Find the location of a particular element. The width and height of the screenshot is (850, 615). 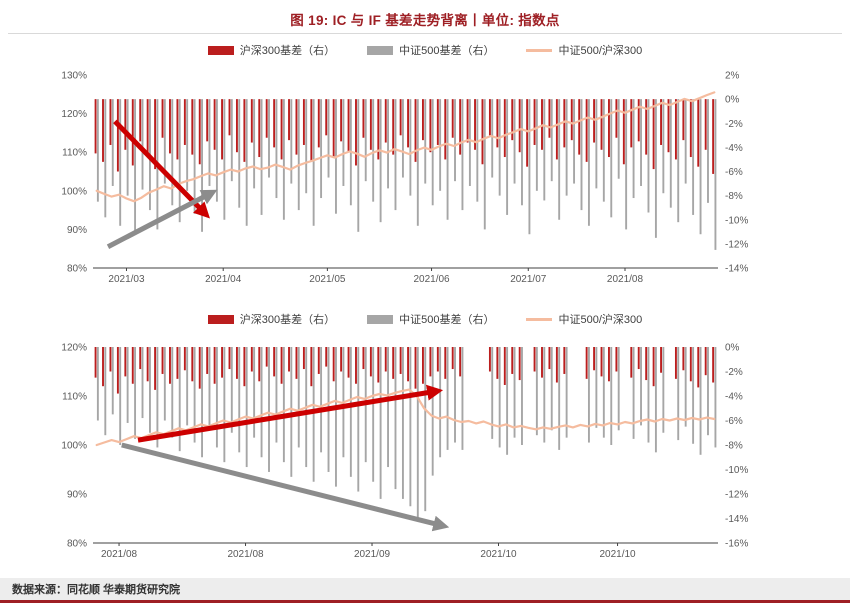

bottom-chart-legend: 沪深300基差（右） 中证500基差（右） 中证500/沪深300 is located at coordinates (425, 319).